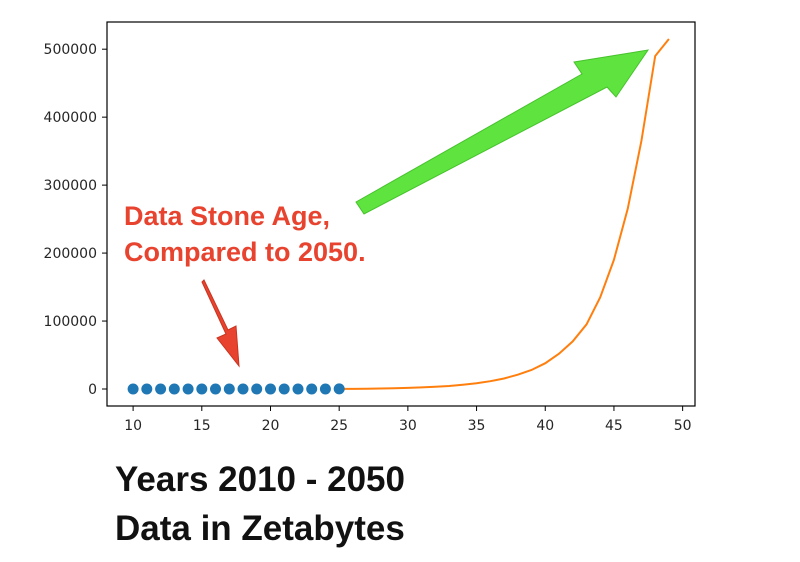 This screenshot has width=800, height=562. I want to click on y-tick-label: 500000, so click(70, 50).